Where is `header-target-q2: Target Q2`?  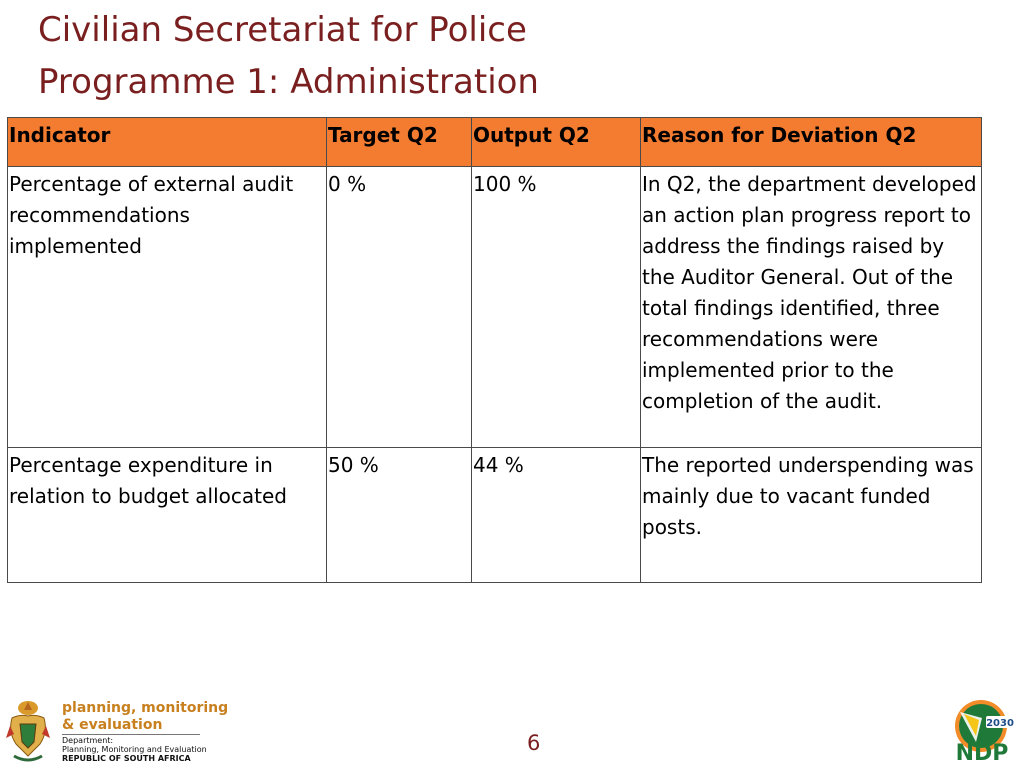 header-target-q2: Target Q2 is located at coordinates (399, 142).